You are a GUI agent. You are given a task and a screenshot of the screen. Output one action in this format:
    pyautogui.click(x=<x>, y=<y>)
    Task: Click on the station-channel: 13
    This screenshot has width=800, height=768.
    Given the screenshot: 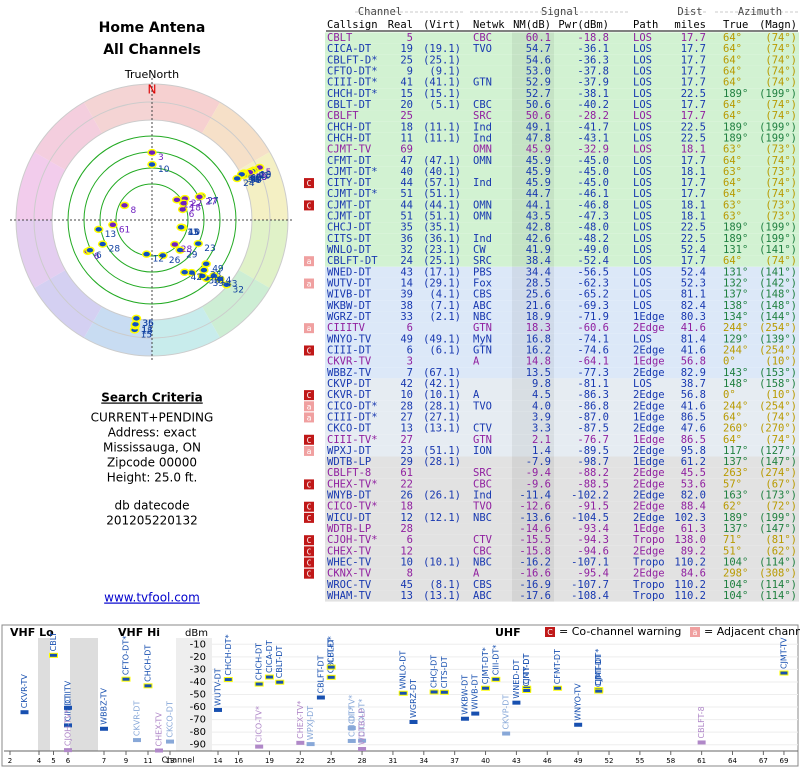 What is the action you would take?
    pyautogui.click(x=192, y=233)
    